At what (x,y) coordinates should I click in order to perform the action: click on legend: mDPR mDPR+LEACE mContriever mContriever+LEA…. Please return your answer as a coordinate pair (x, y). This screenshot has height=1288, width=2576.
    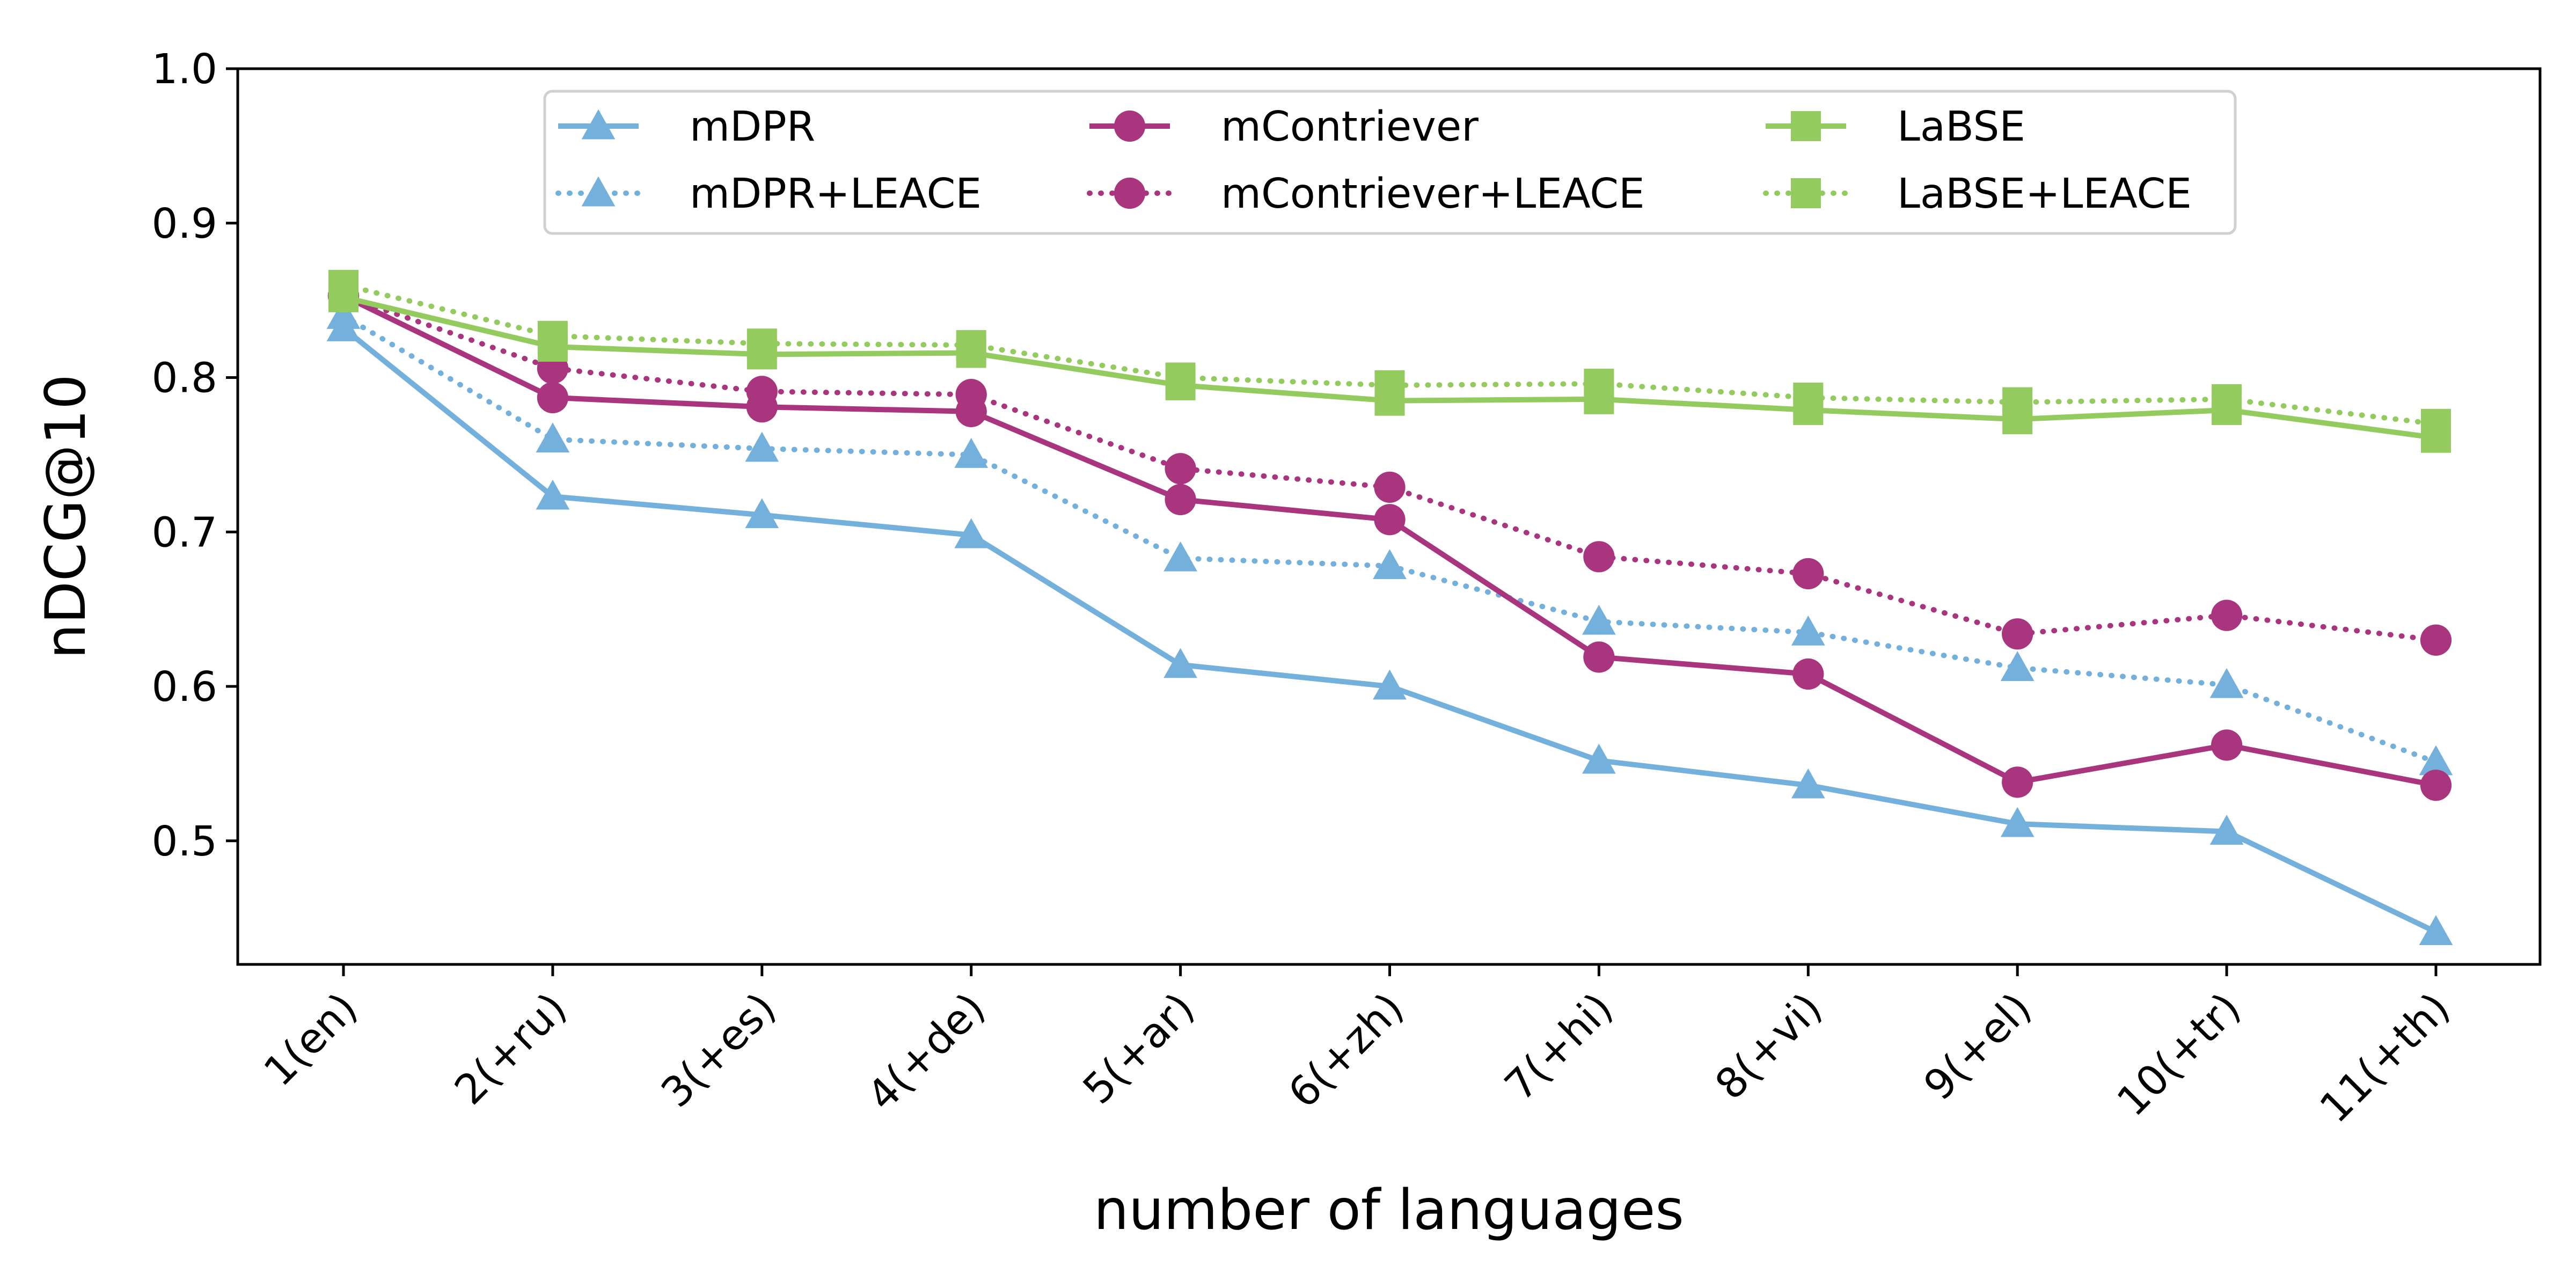
    Looking at the image, I should click on (1390, 162).